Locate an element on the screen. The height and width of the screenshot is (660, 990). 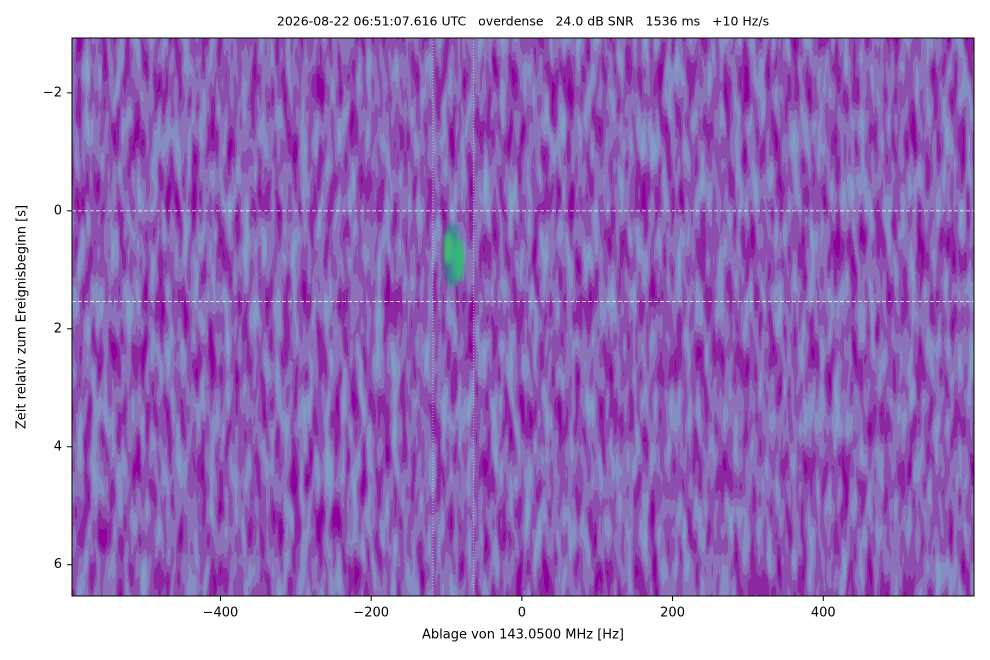
echo-blob is located at coordinates (453, 255).